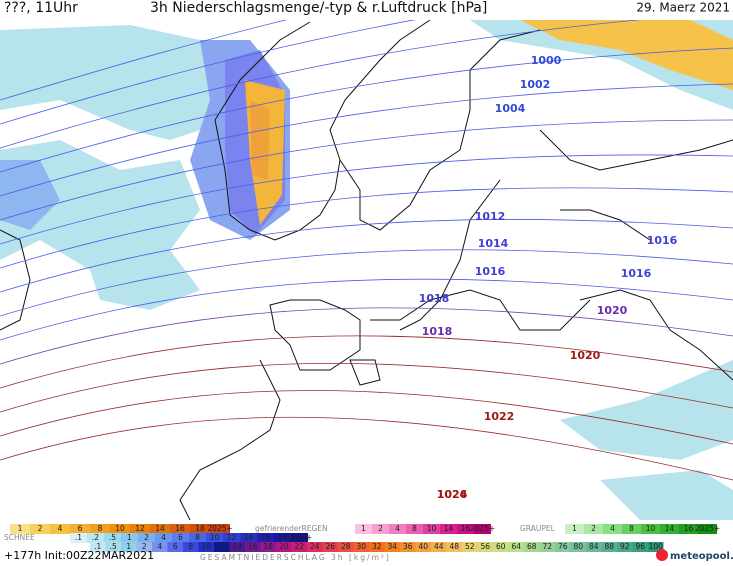  What do you see at coordinates (346, 546) in the screenshot?
I see `legend-tick: 28` at bounding box center [346, 546].